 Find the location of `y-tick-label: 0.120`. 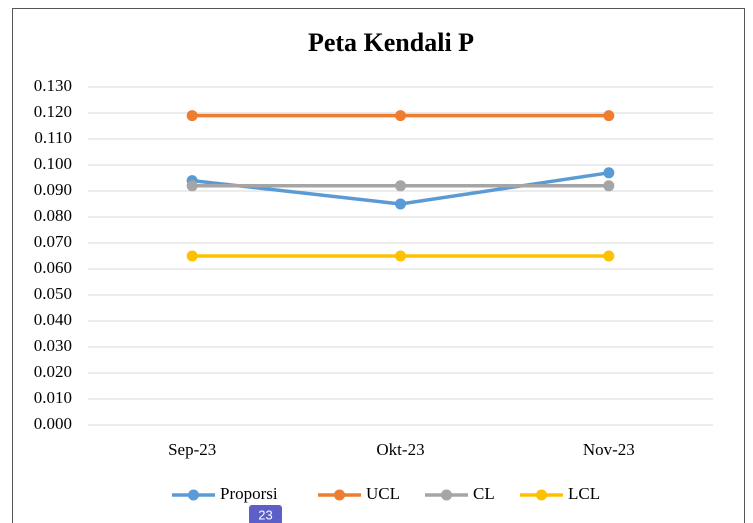

y-tick-label: 0.120 is located at coordinates (53, 111).